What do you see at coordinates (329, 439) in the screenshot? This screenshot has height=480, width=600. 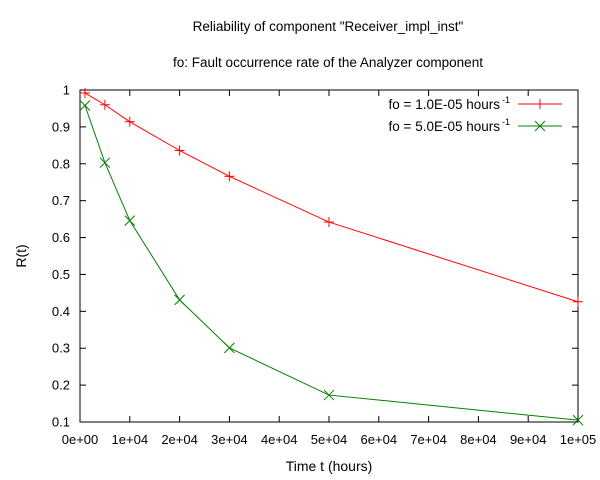 I see `x-tick-label: 5e+04` at bounding box center [329, 439].